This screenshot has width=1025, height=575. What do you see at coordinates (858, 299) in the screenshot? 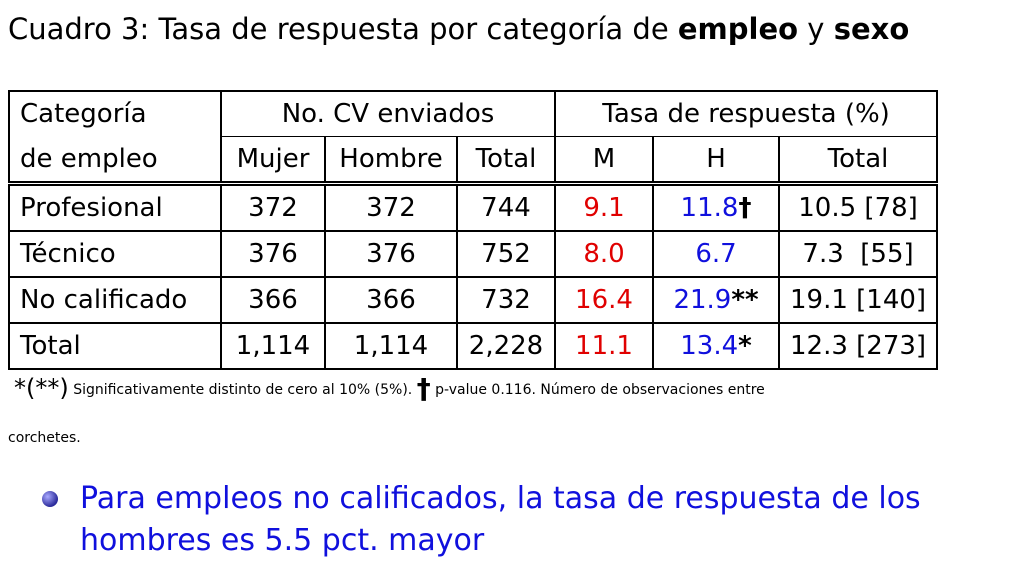
I see `cell-rate-total: 19.1 [140]` at bounding box center [858, 299].